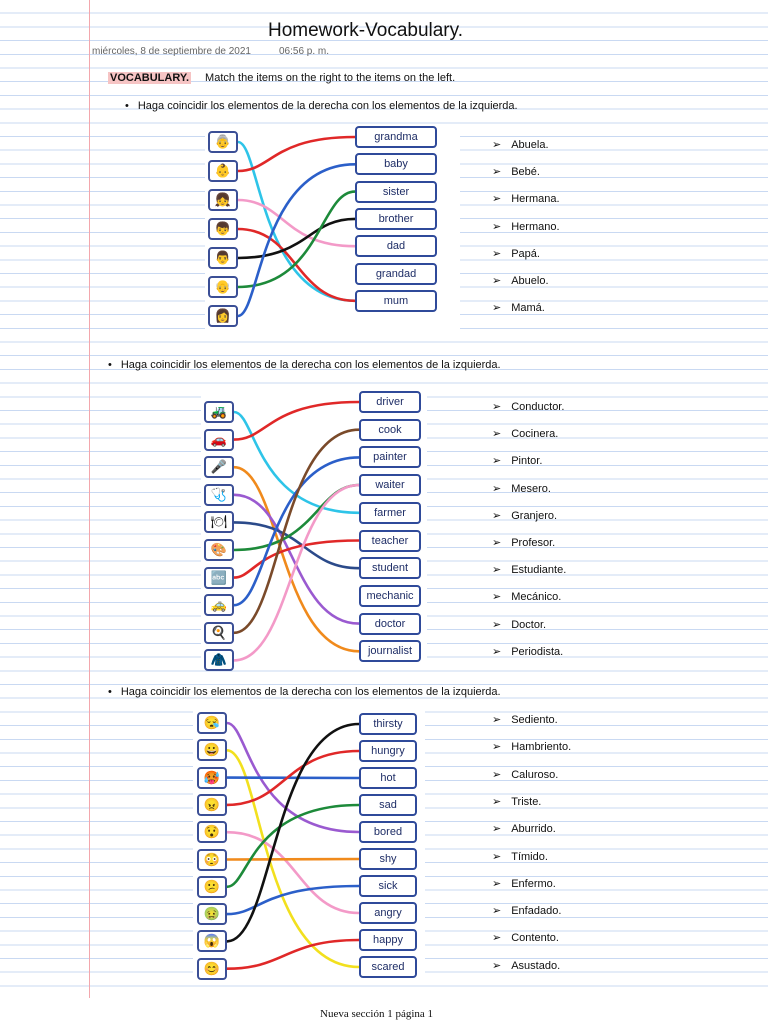 The height and width of the screenshot is (1024, 768). Describe the element at coordinates (388, 859) in the screenshot. I see `word-box: shy` at that location.